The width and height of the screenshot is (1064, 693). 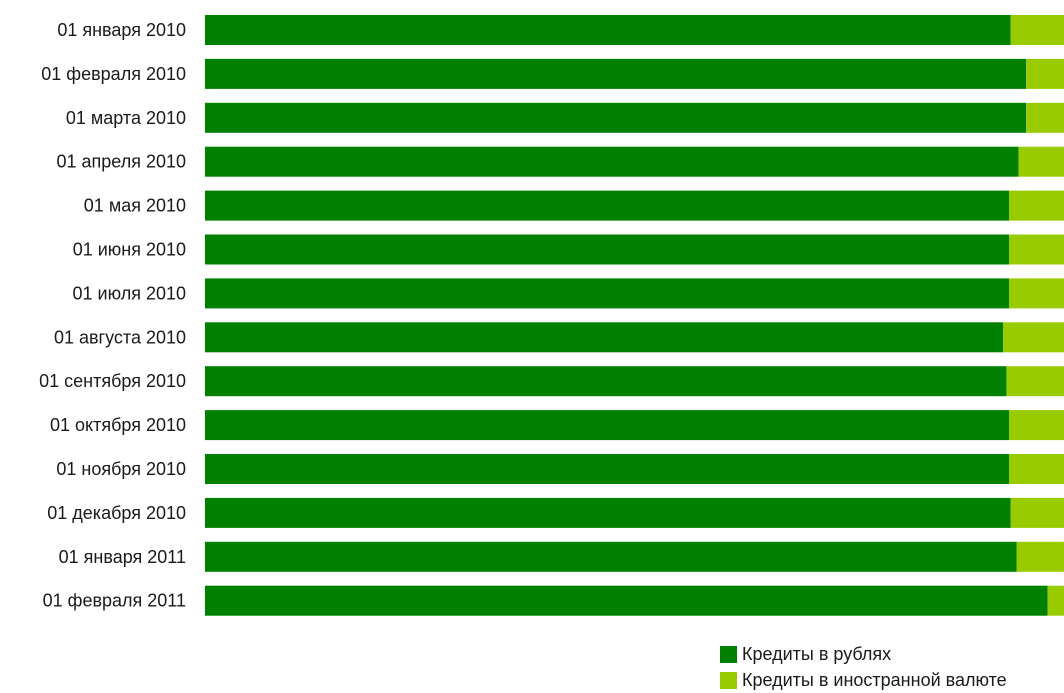 What do you see at coordinates (126, 118) in the screenshot?
I see `category-label: 01 марта 2010` at bounding box center [126, 118].